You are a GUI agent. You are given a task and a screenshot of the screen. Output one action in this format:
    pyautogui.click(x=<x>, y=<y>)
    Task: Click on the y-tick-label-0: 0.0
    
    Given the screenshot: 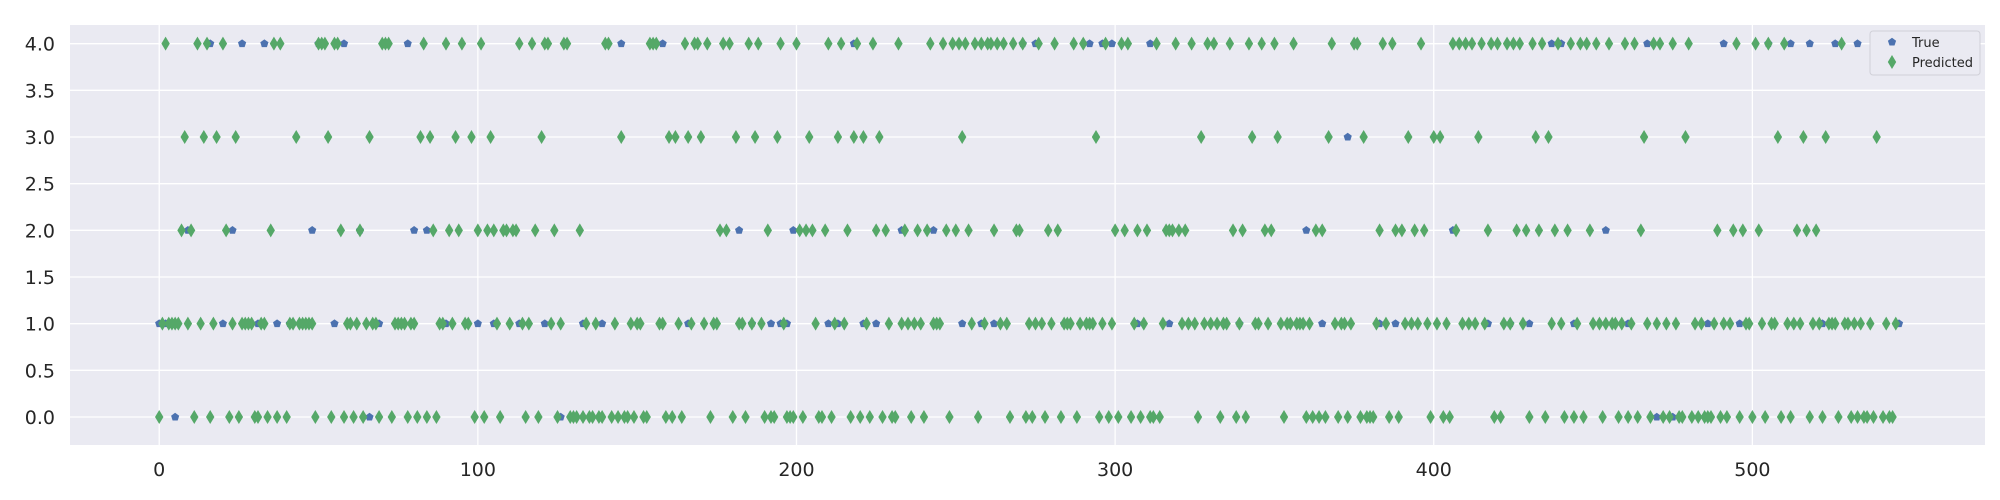 What is the action you would take?
    pyautogui.click(x=40, y=418)
    